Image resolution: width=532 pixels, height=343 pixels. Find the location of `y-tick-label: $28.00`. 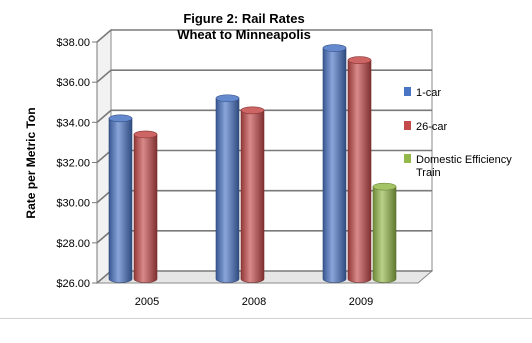

y-tick-label: $28.00 is located at coordinates (73, 244).